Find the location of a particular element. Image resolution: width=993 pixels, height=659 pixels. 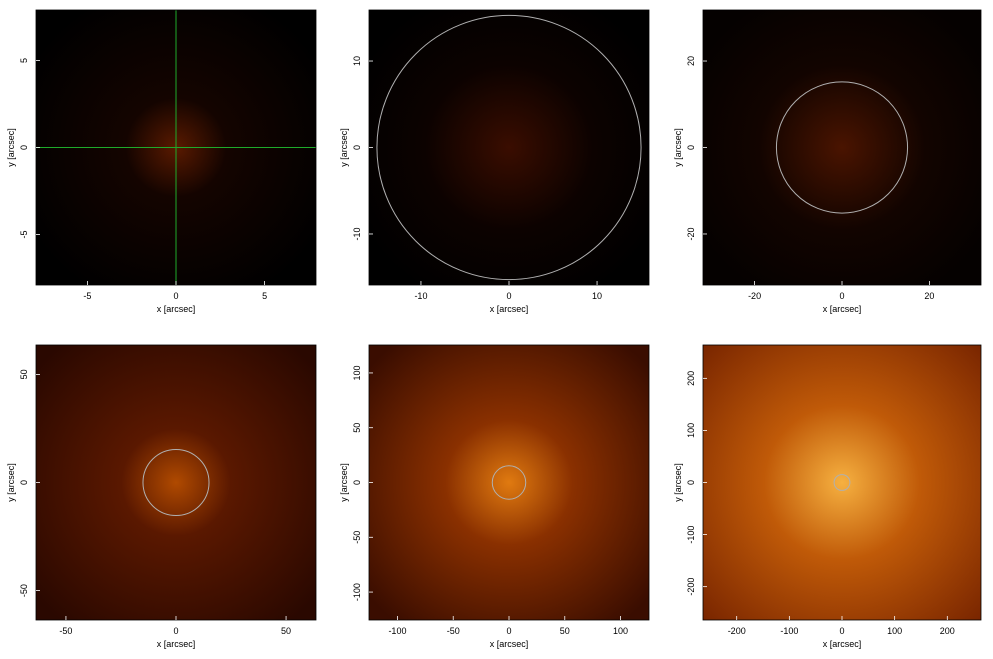

y-tick-label: -5 is located at coordinates (24, 235).